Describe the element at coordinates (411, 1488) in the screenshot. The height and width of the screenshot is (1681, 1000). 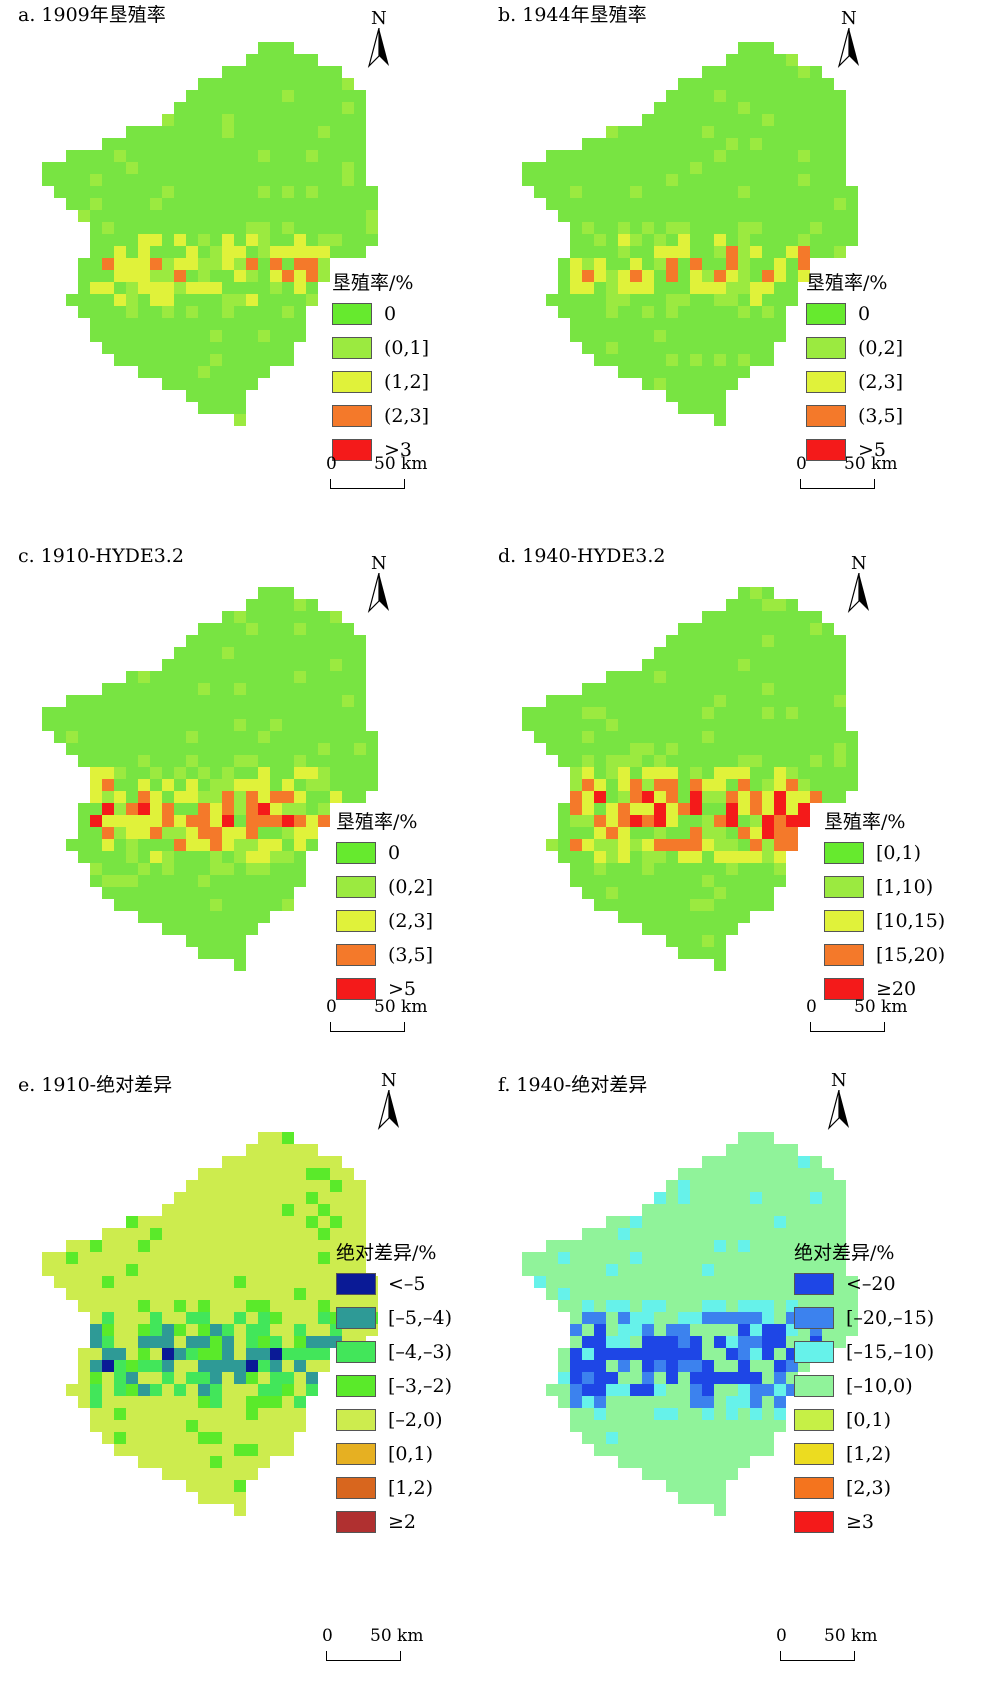
I see `legend-label: [1,2)` at that location.